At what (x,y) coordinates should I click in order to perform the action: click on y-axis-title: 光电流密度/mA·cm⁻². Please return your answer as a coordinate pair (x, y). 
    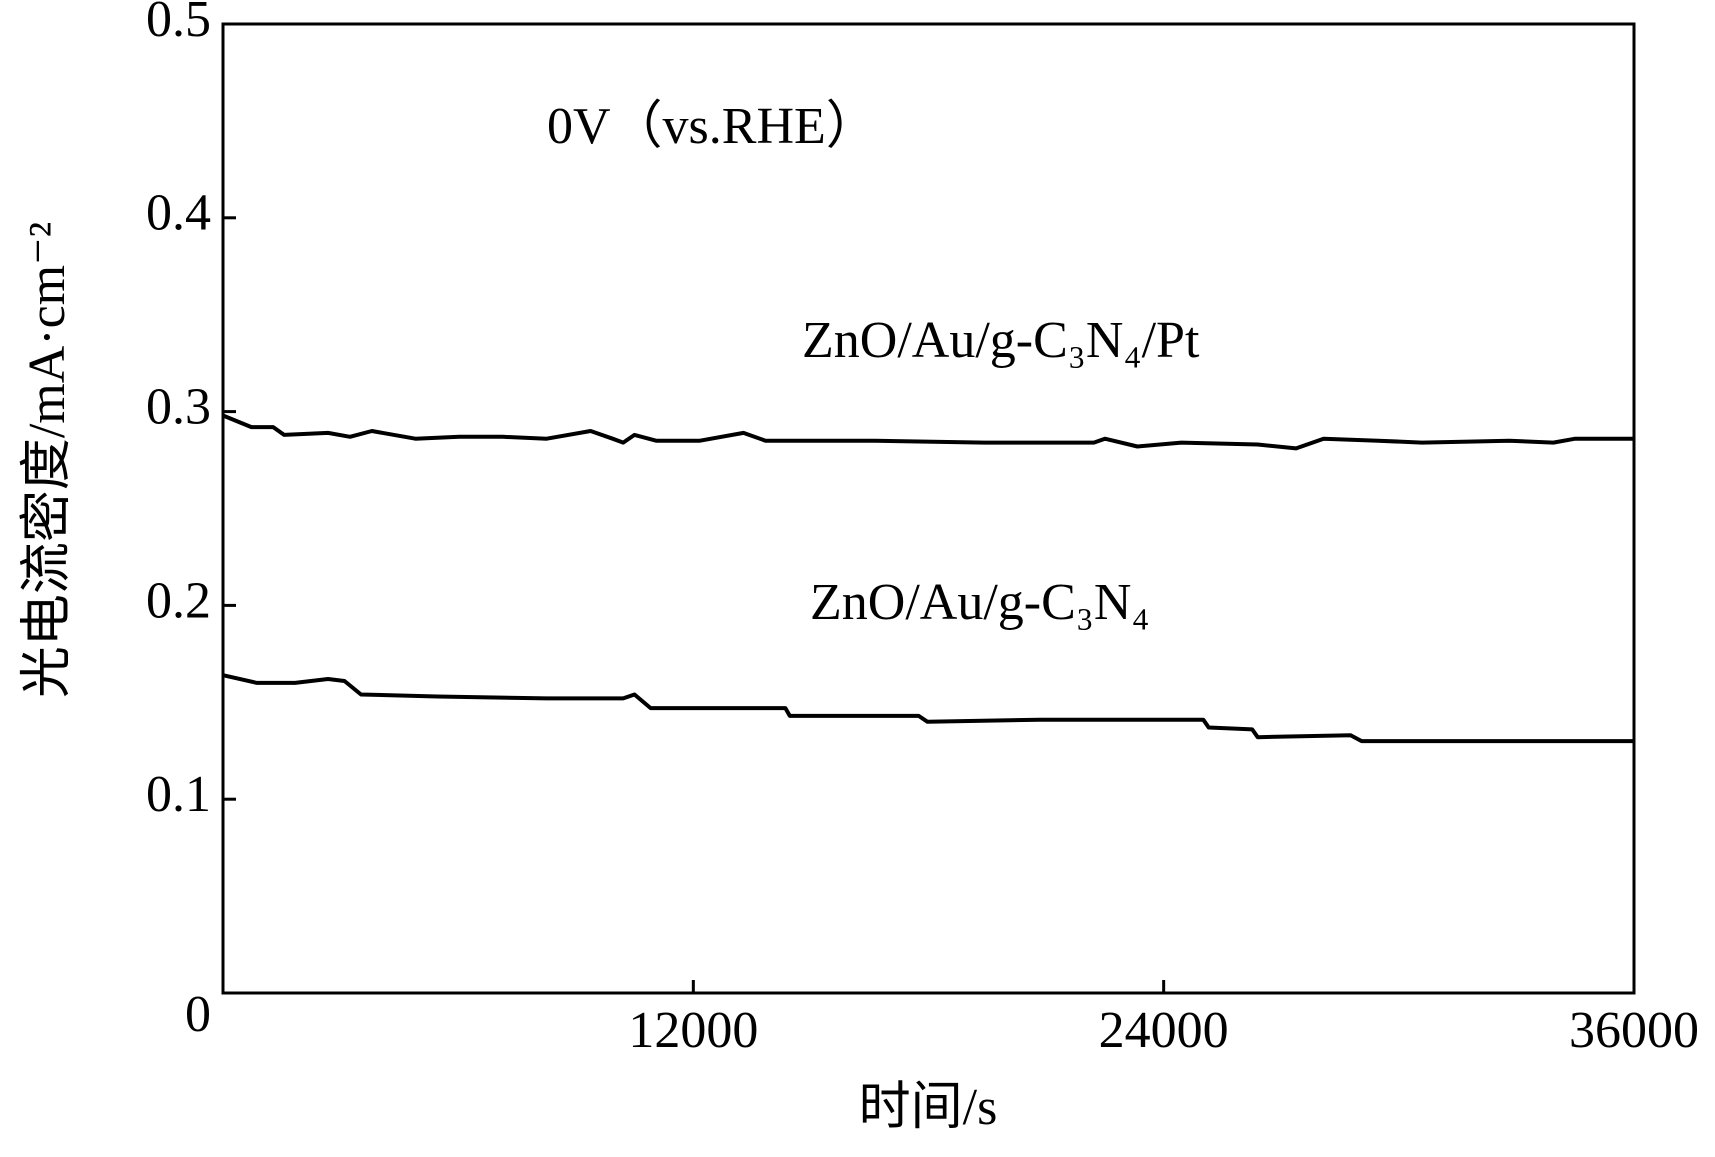
    Looking at the image, I should click on (47, 460).